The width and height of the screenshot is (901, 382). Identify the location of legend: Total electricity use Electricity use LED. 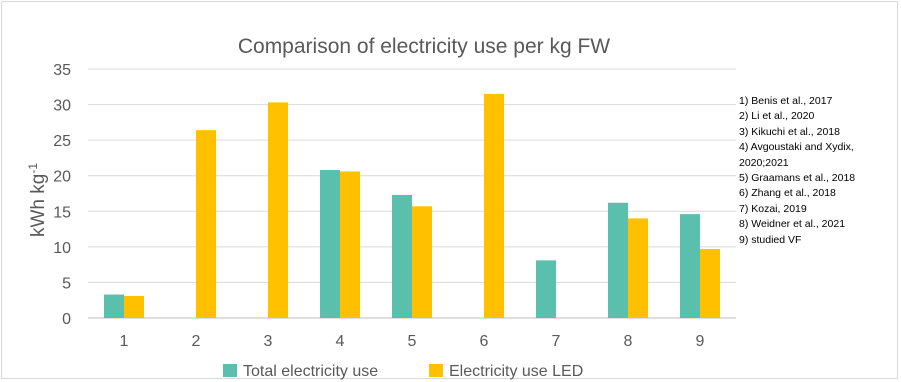
(403, 371).